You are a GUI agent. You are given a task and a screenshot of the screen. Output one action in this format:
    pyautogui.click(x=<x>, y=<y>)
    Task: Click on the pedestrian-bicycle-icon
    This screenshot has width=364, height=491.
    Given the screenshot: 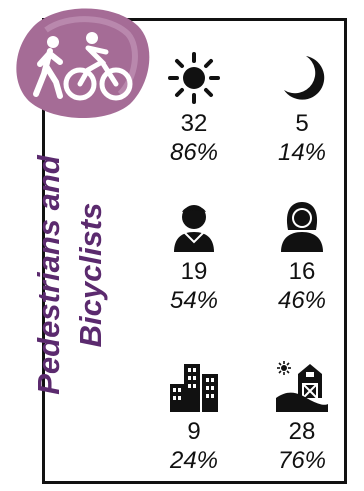 What is the action you would take?
    pyautogui.click(x=83, y=63)
    